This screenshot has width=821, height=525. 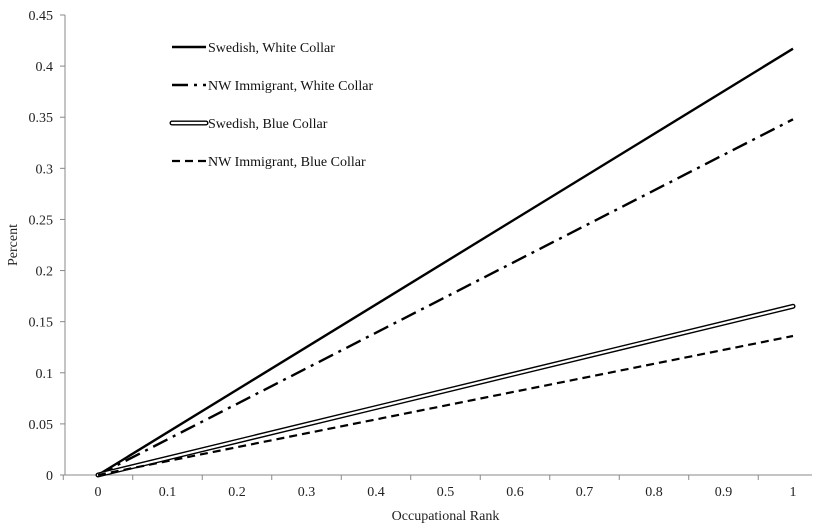 What do you see at coordinates (41, 425) in the screenshot?
I see `y-tick-label: 0.05` at bounding box center [41, 425].